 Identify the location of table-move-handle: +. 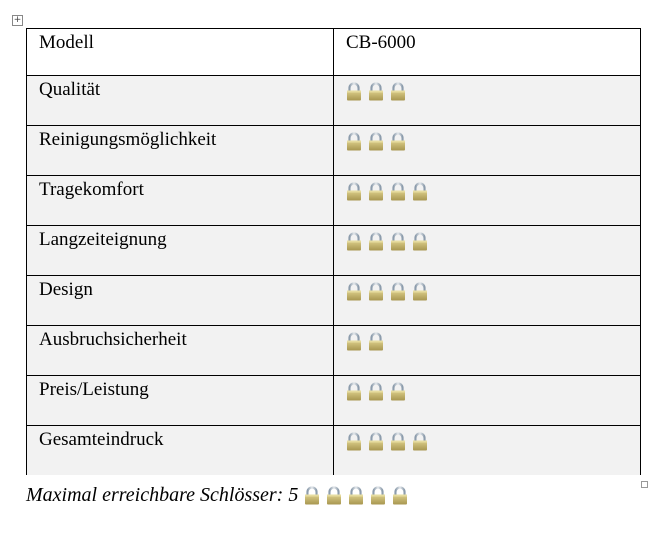
(17, 20).